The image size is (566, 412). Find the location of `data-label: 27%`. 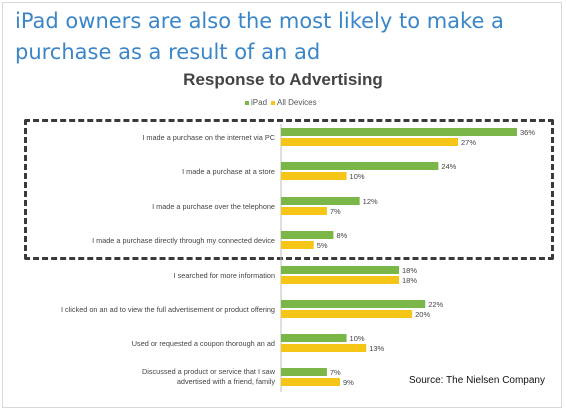

data-label: 27% is located at coordinates (468, 142).